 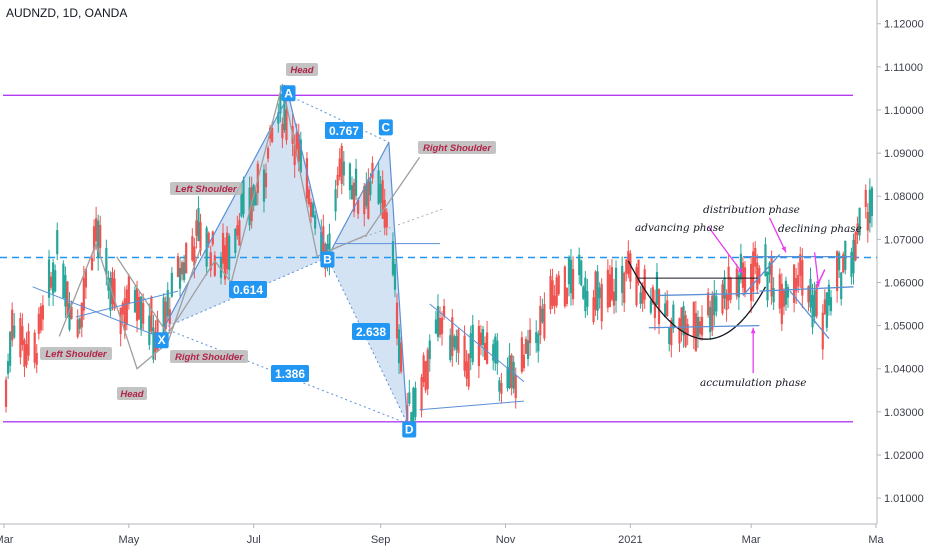 What do you see at coordinates (358, 200) in the screenshot?
I see `pattern-leg-bc` at bounding box center [358, 200].